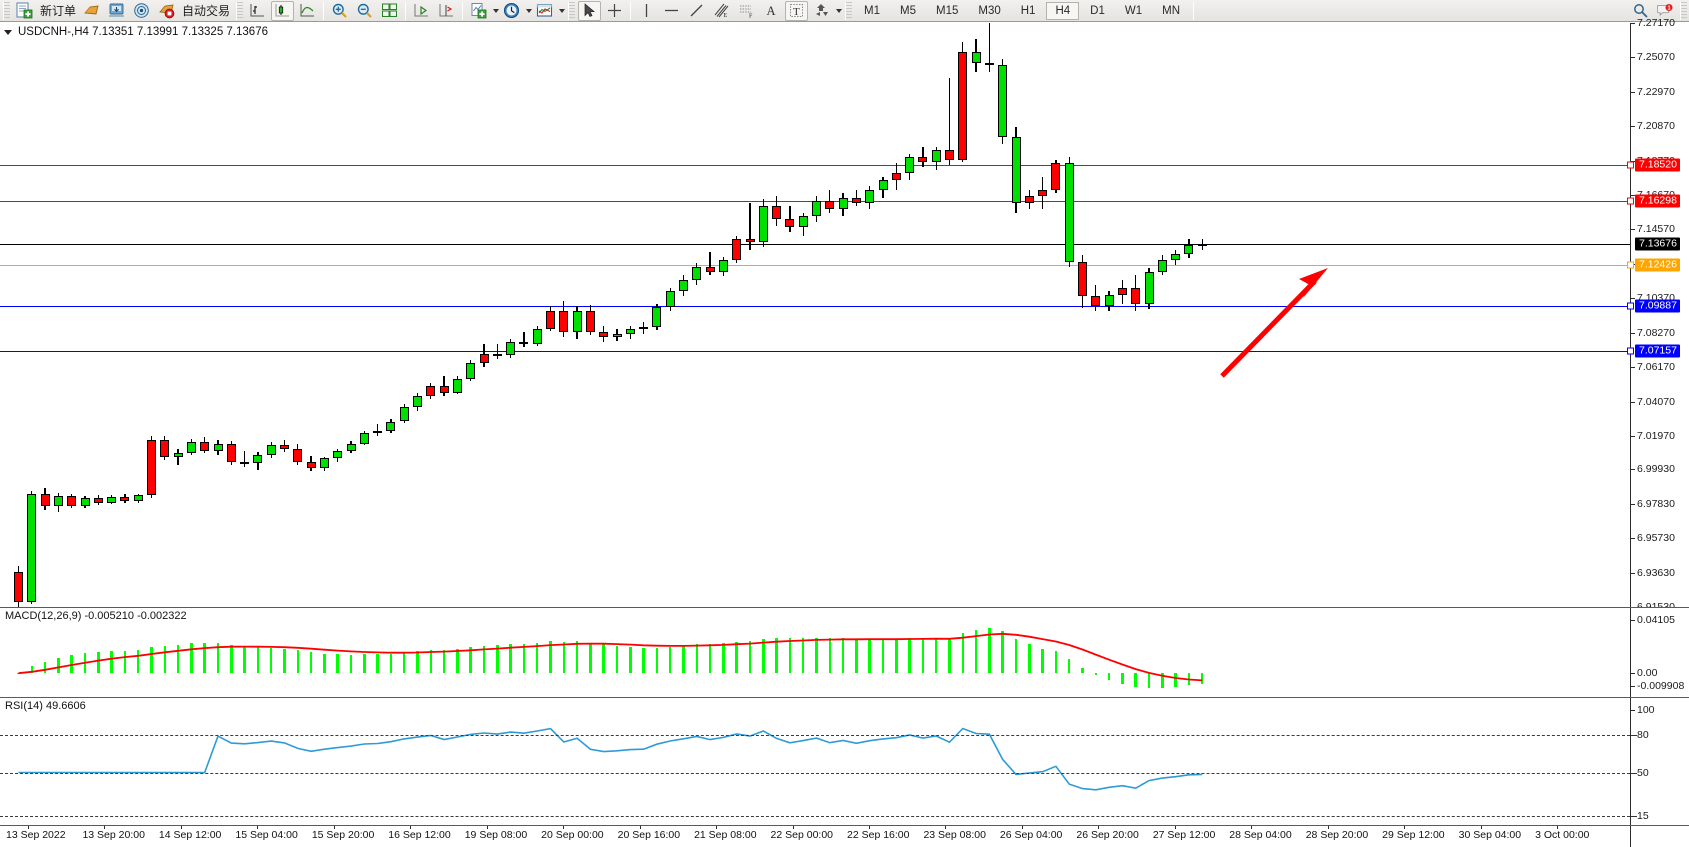  Describe the element at coordinates (839, 10) in the screenshot. I see `shapes-dropdown-caret` at that location.